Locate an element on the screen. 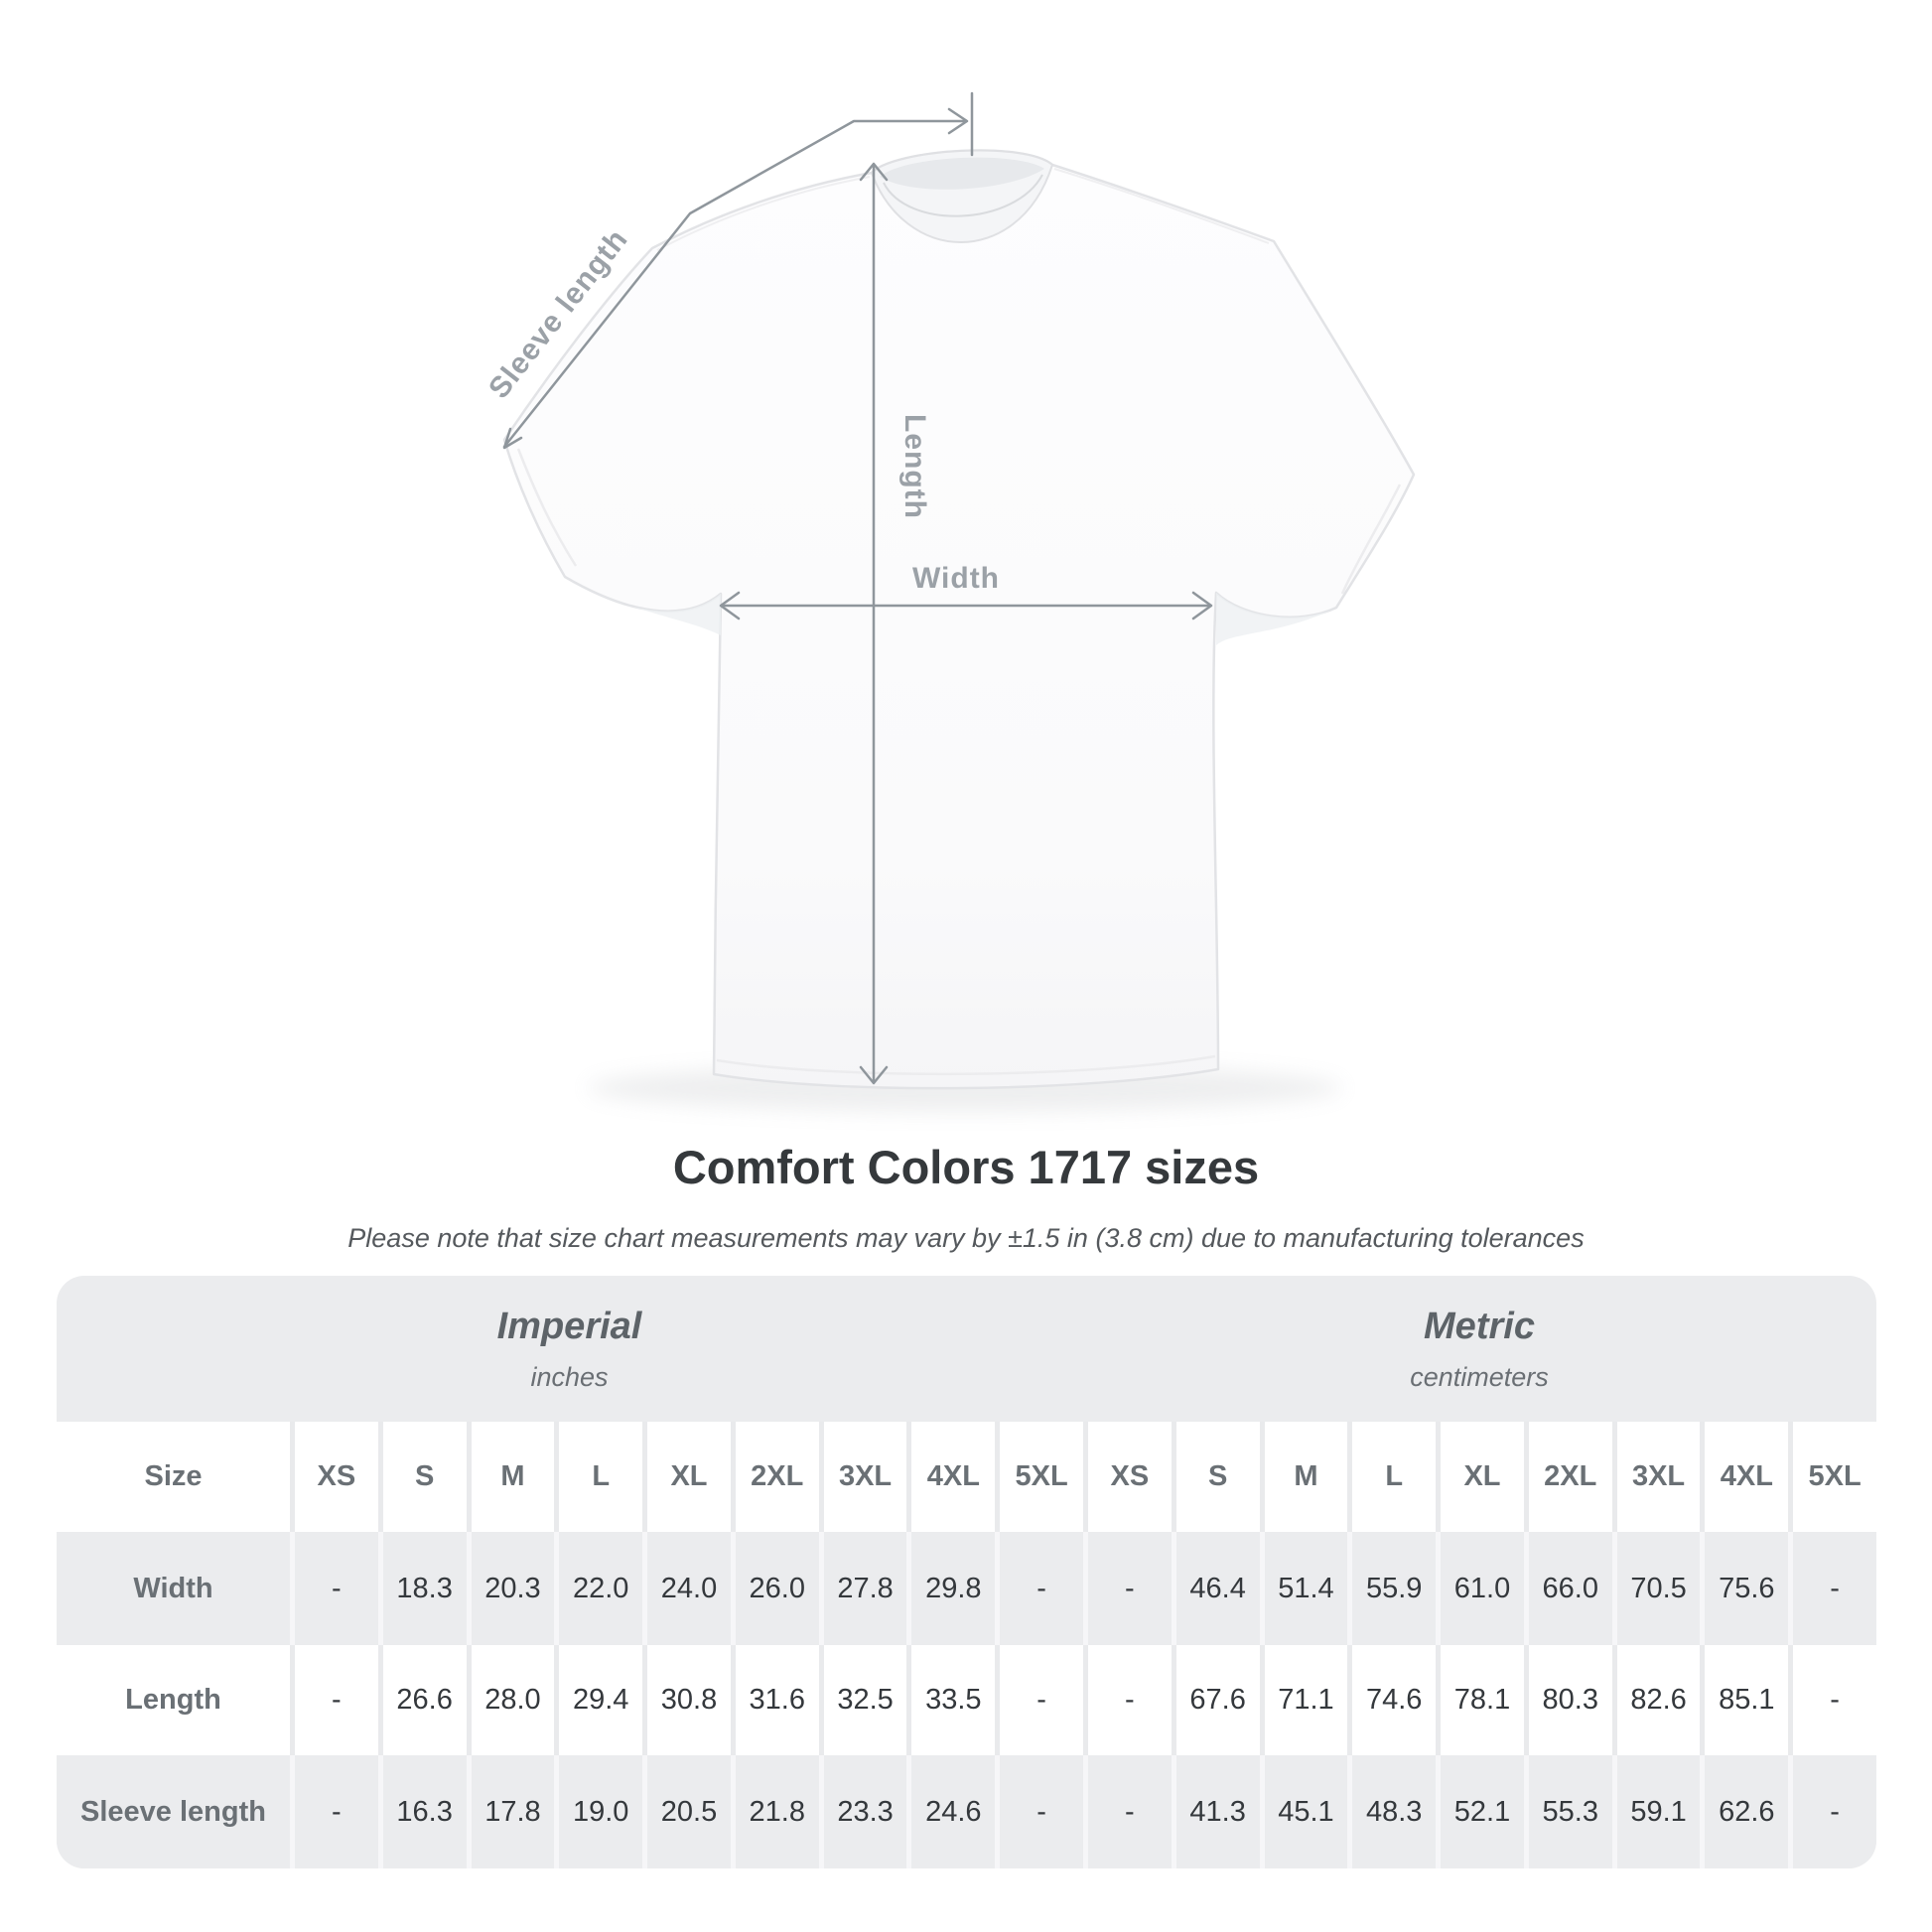  measurement-cell: 28.0 is located at coordinates (511, 1700).